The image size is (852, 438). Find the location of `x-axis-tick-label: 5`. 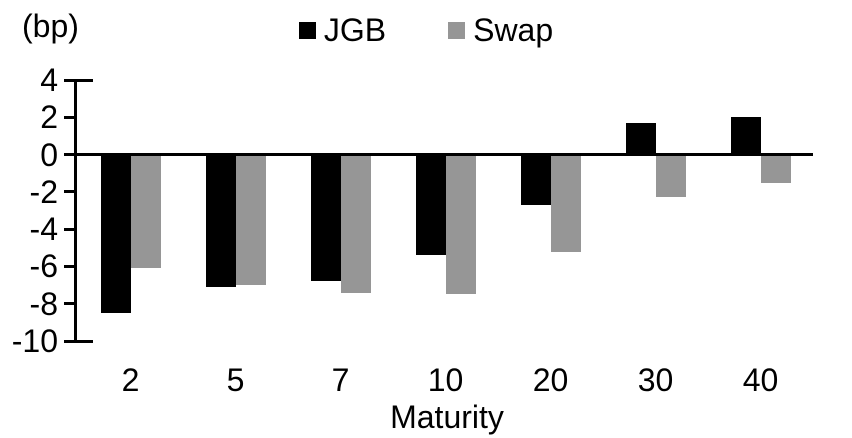

x-axis-tick-label: 5 is located at coordinates (235, 380).